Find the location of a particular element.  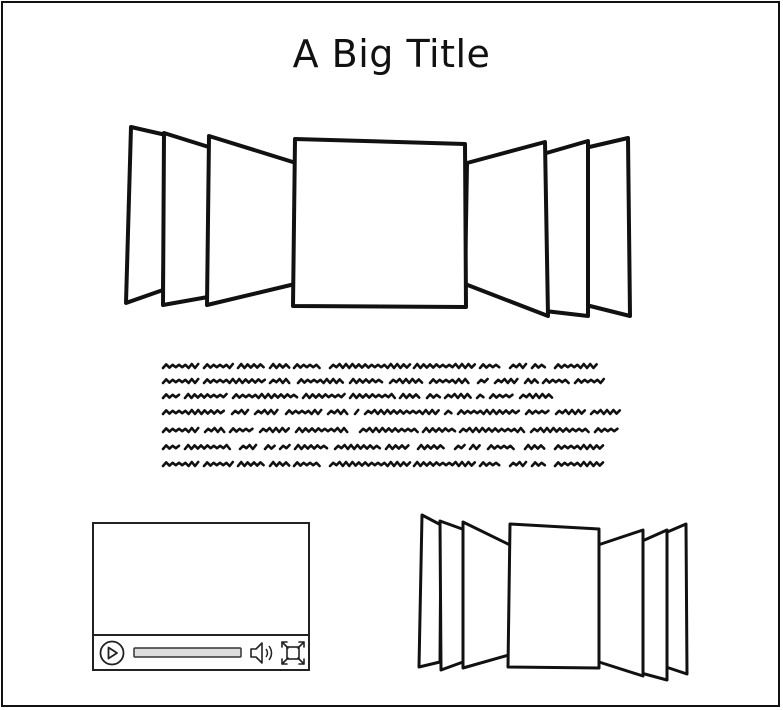

play-icon is located at coordinates (112, 653).